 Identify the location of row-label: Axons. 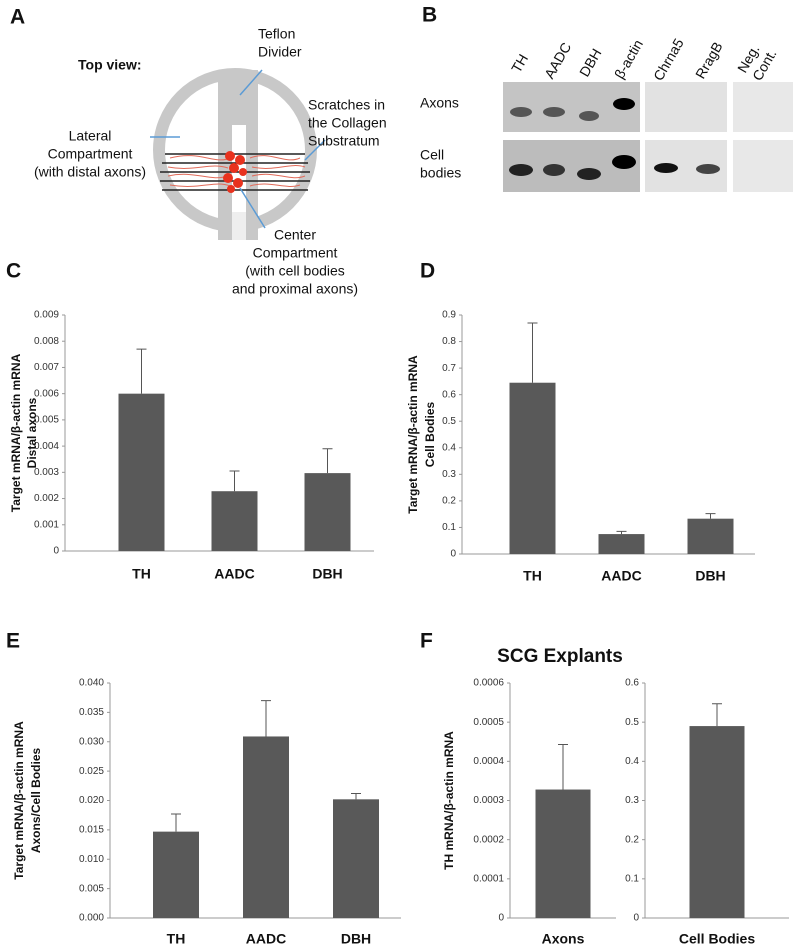
(439, 103).